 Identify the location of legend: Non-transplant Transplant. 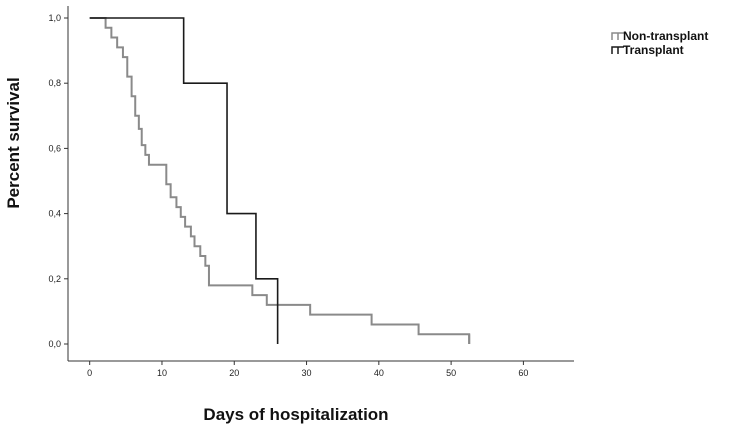
(659, 43).